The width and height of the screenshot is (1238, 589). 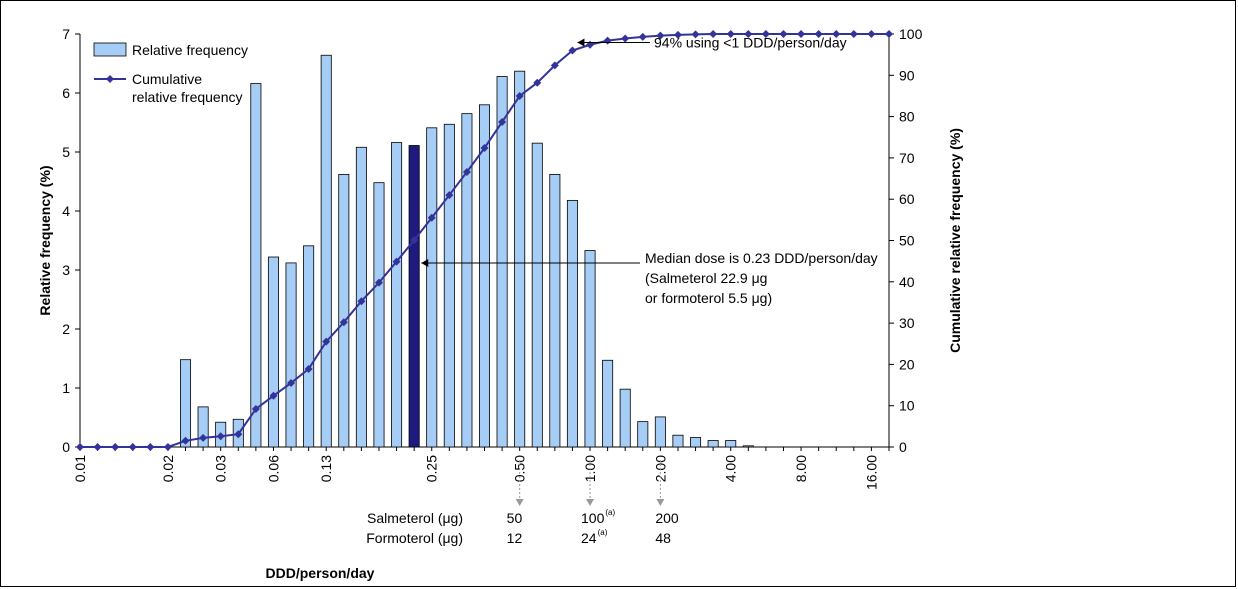 I want to click on y-right-tick-label: 30, so click(x=907, y=323).